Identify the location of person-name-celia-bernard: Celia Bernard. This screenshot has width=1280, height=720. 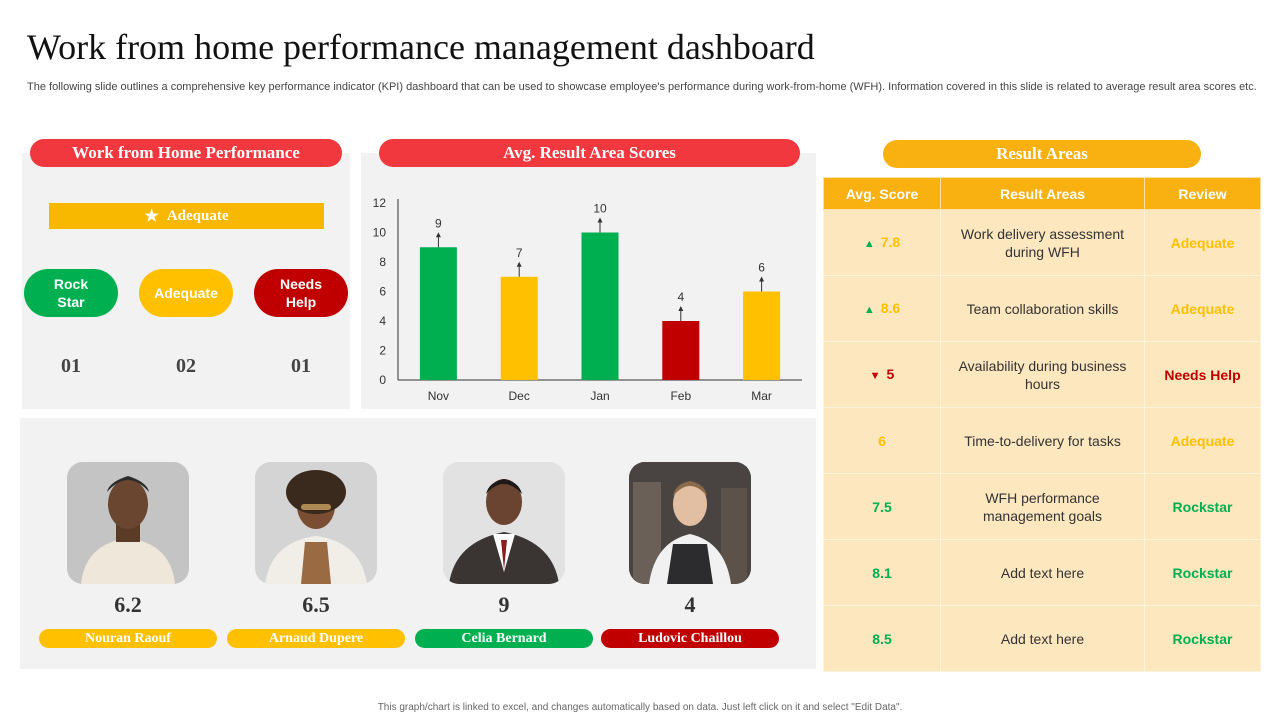
(504, 638).